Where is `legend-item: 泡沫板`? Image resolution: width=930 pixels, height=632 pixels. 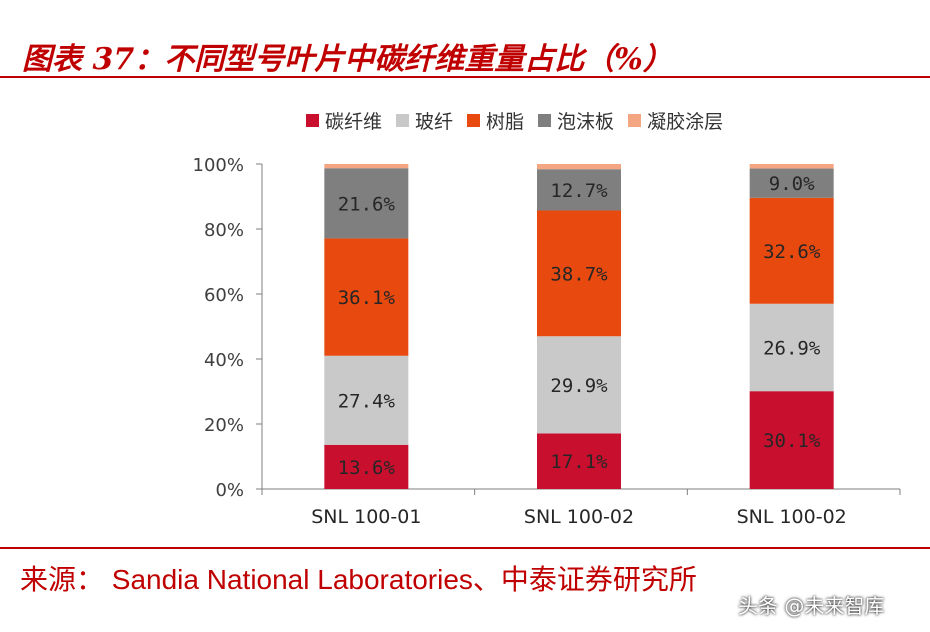 legend-item: 泡沫板 is located at coordinates (576, 120).